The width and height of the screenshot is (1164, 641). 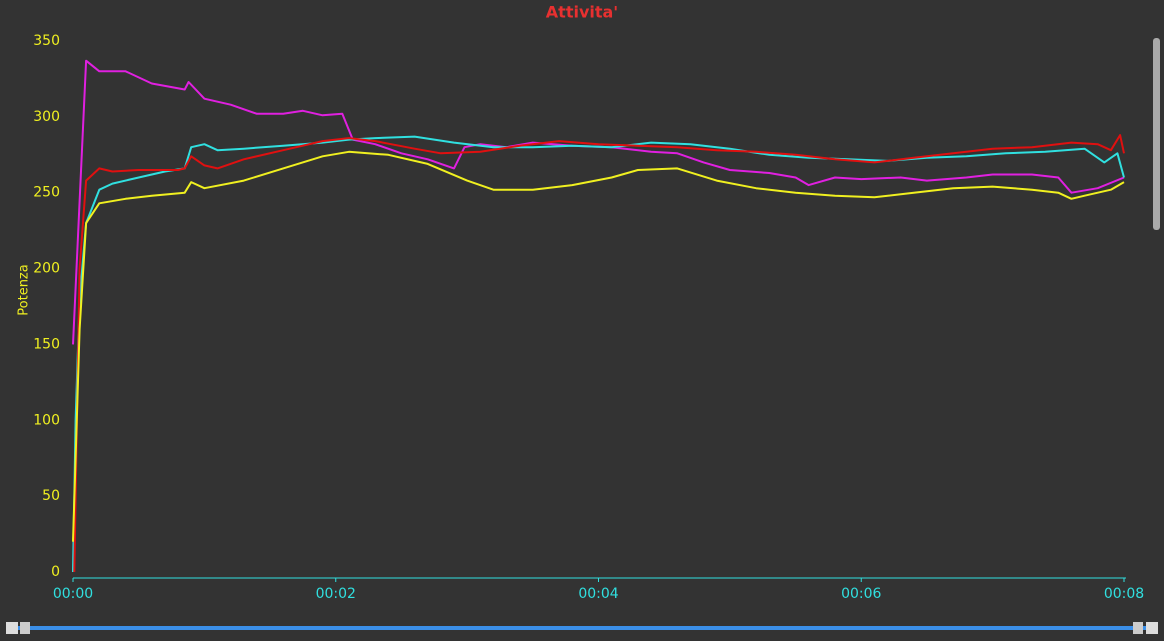 I want to click on x-tick-label: 00:00, so click(x=73, y=594).